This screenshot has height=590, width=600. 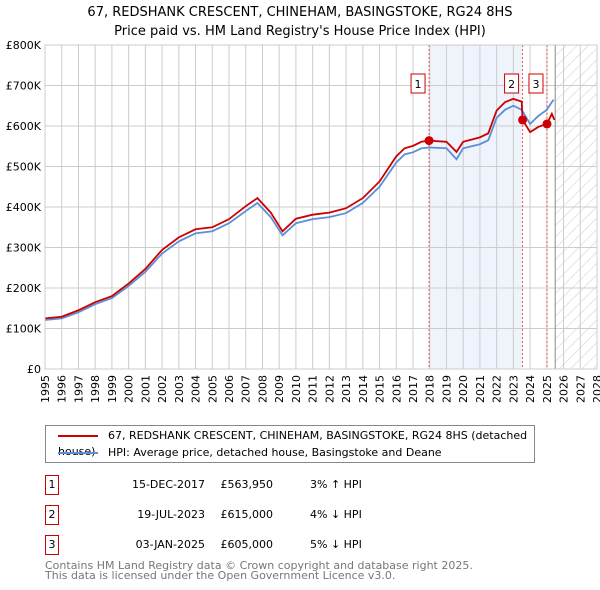 I want to click on x-tick-label: 2018, so click(x=430, y=389).